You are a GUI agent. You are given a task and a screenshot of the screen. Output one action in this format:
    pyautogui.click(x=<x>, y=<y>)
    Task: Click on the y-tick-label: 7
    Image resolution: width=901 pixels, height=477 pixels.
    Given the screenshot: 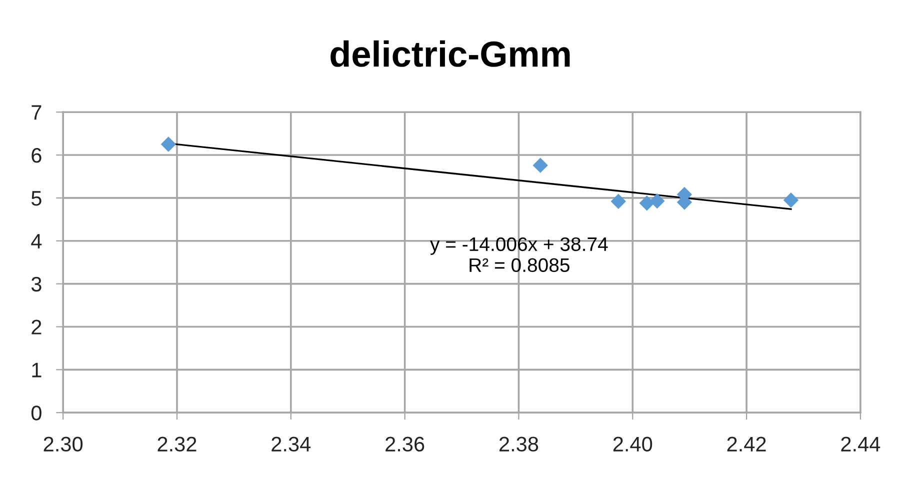 What is the action you would take?
    pyautogui.click(x=37, y=112)
    